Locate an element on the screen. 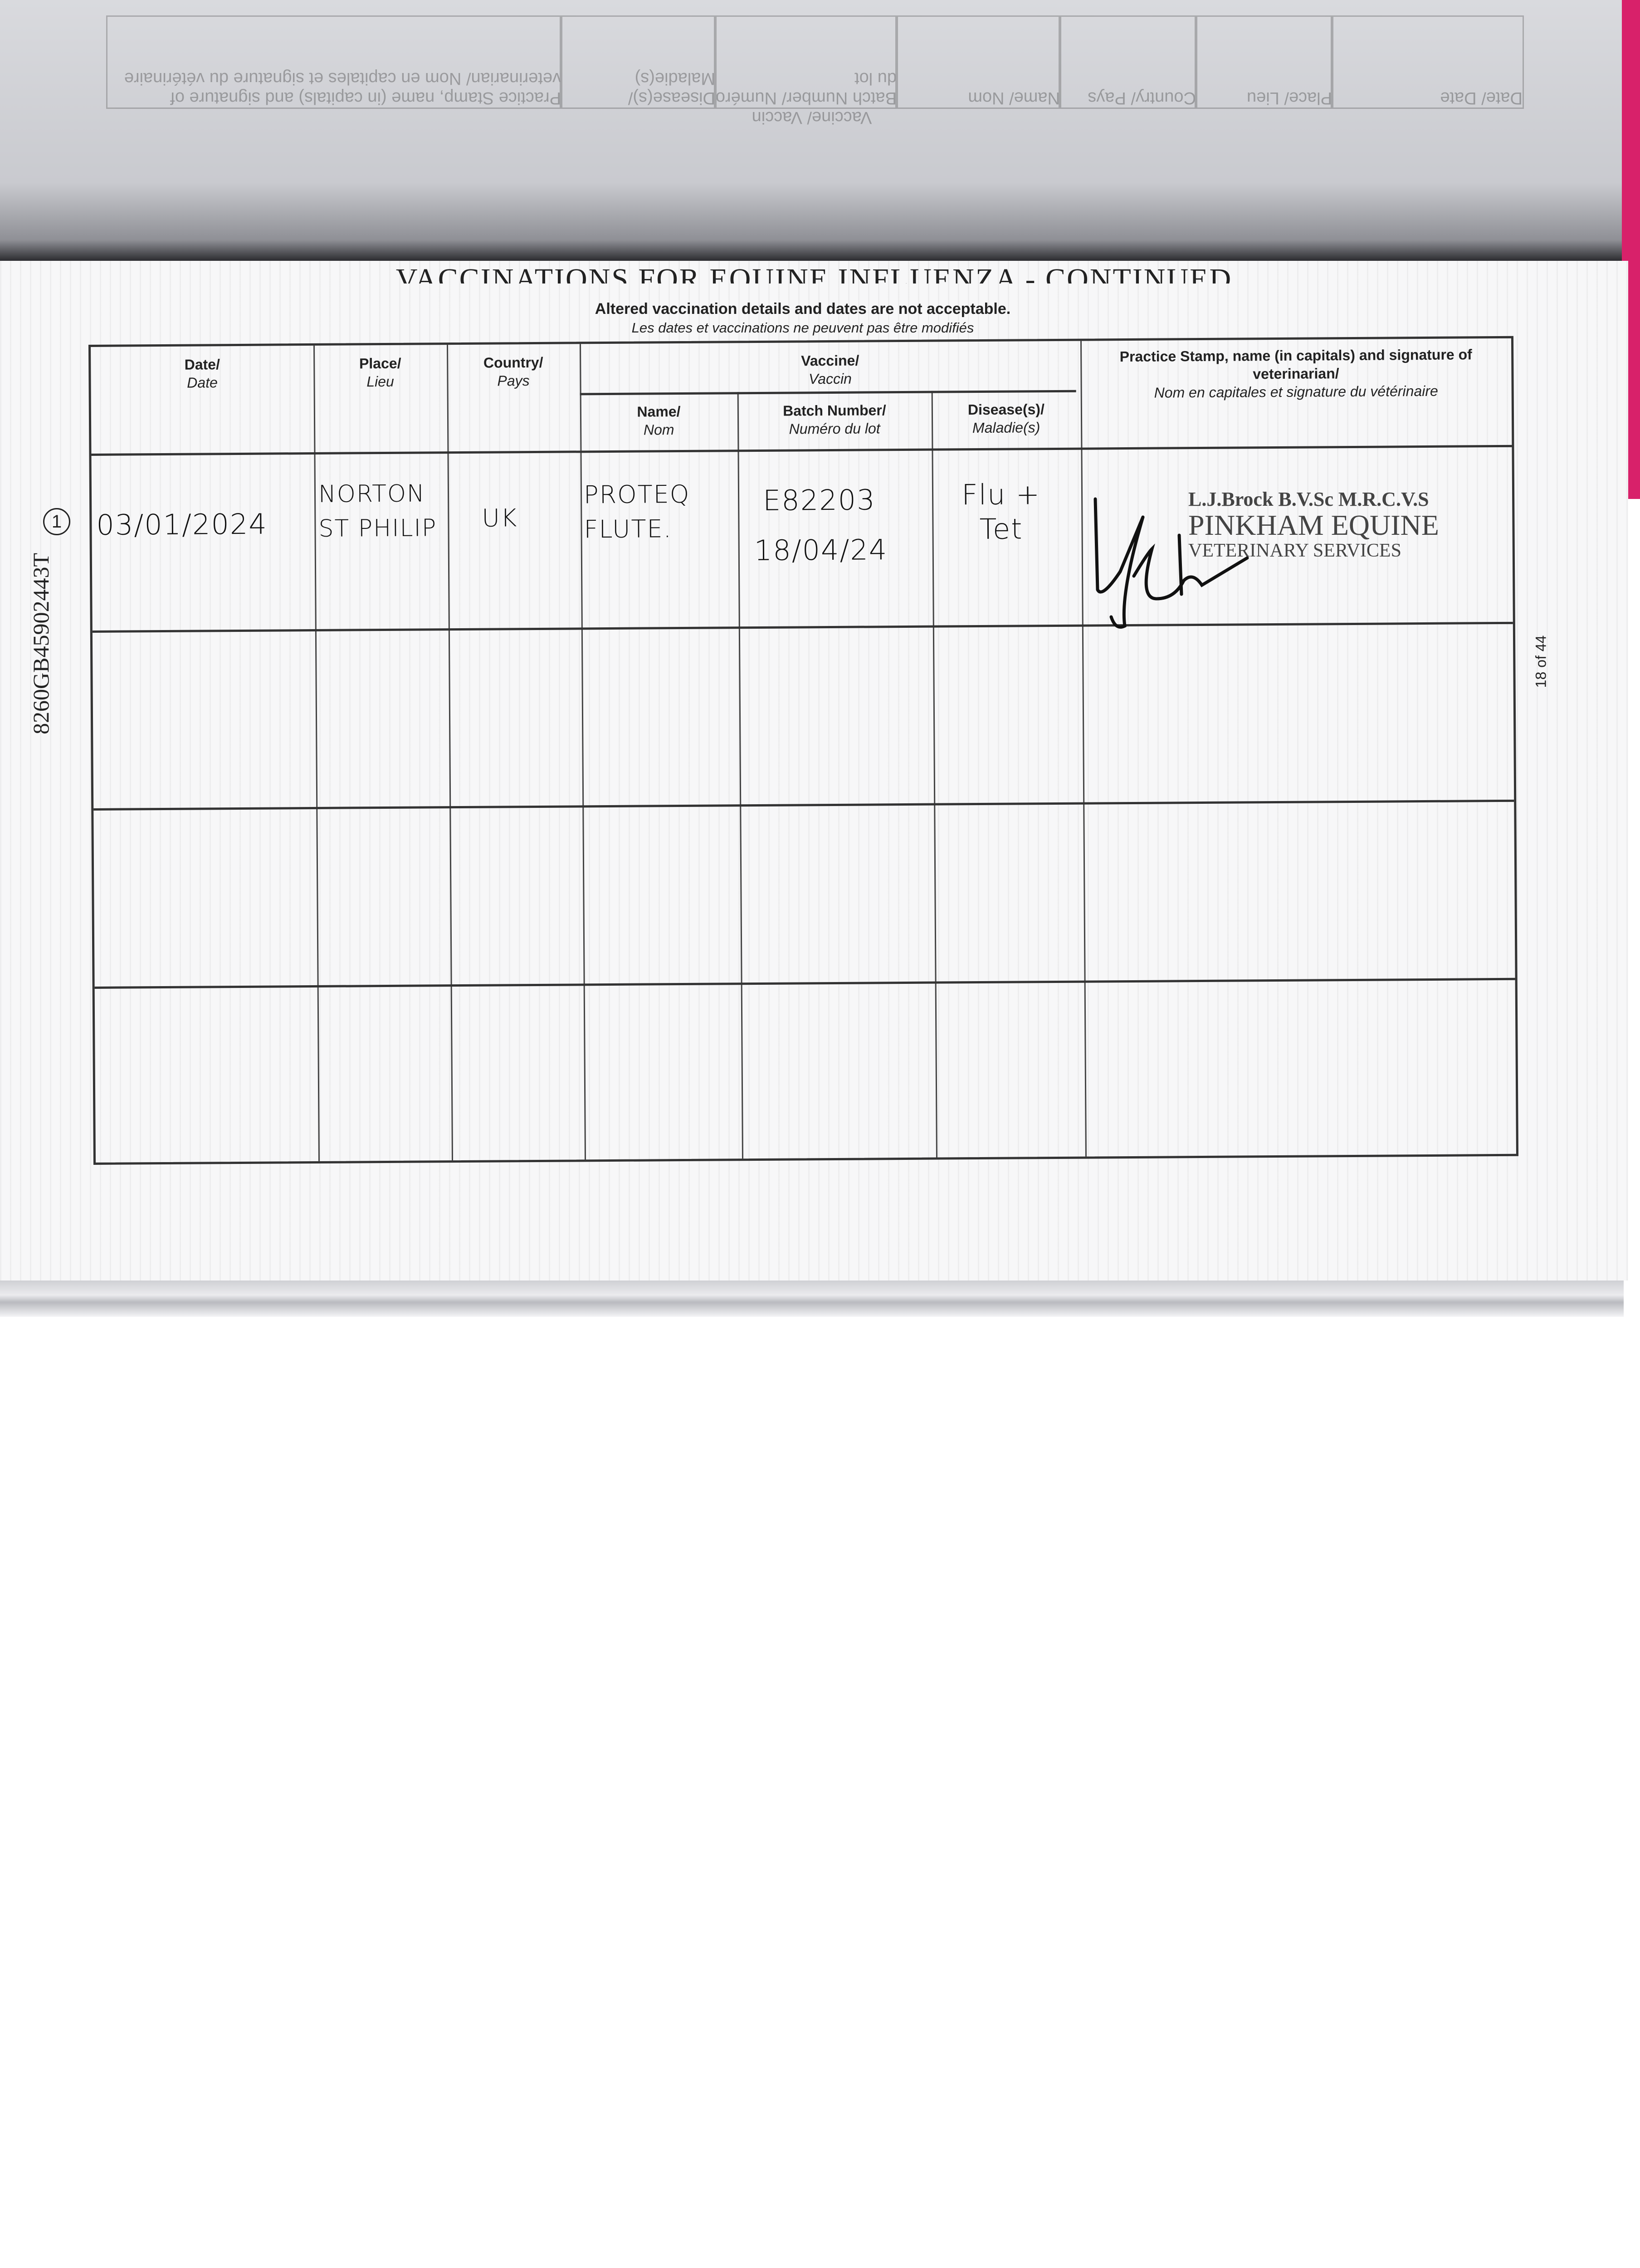  entry-date: 03/01/2024 is located at coordinates (182, 524).